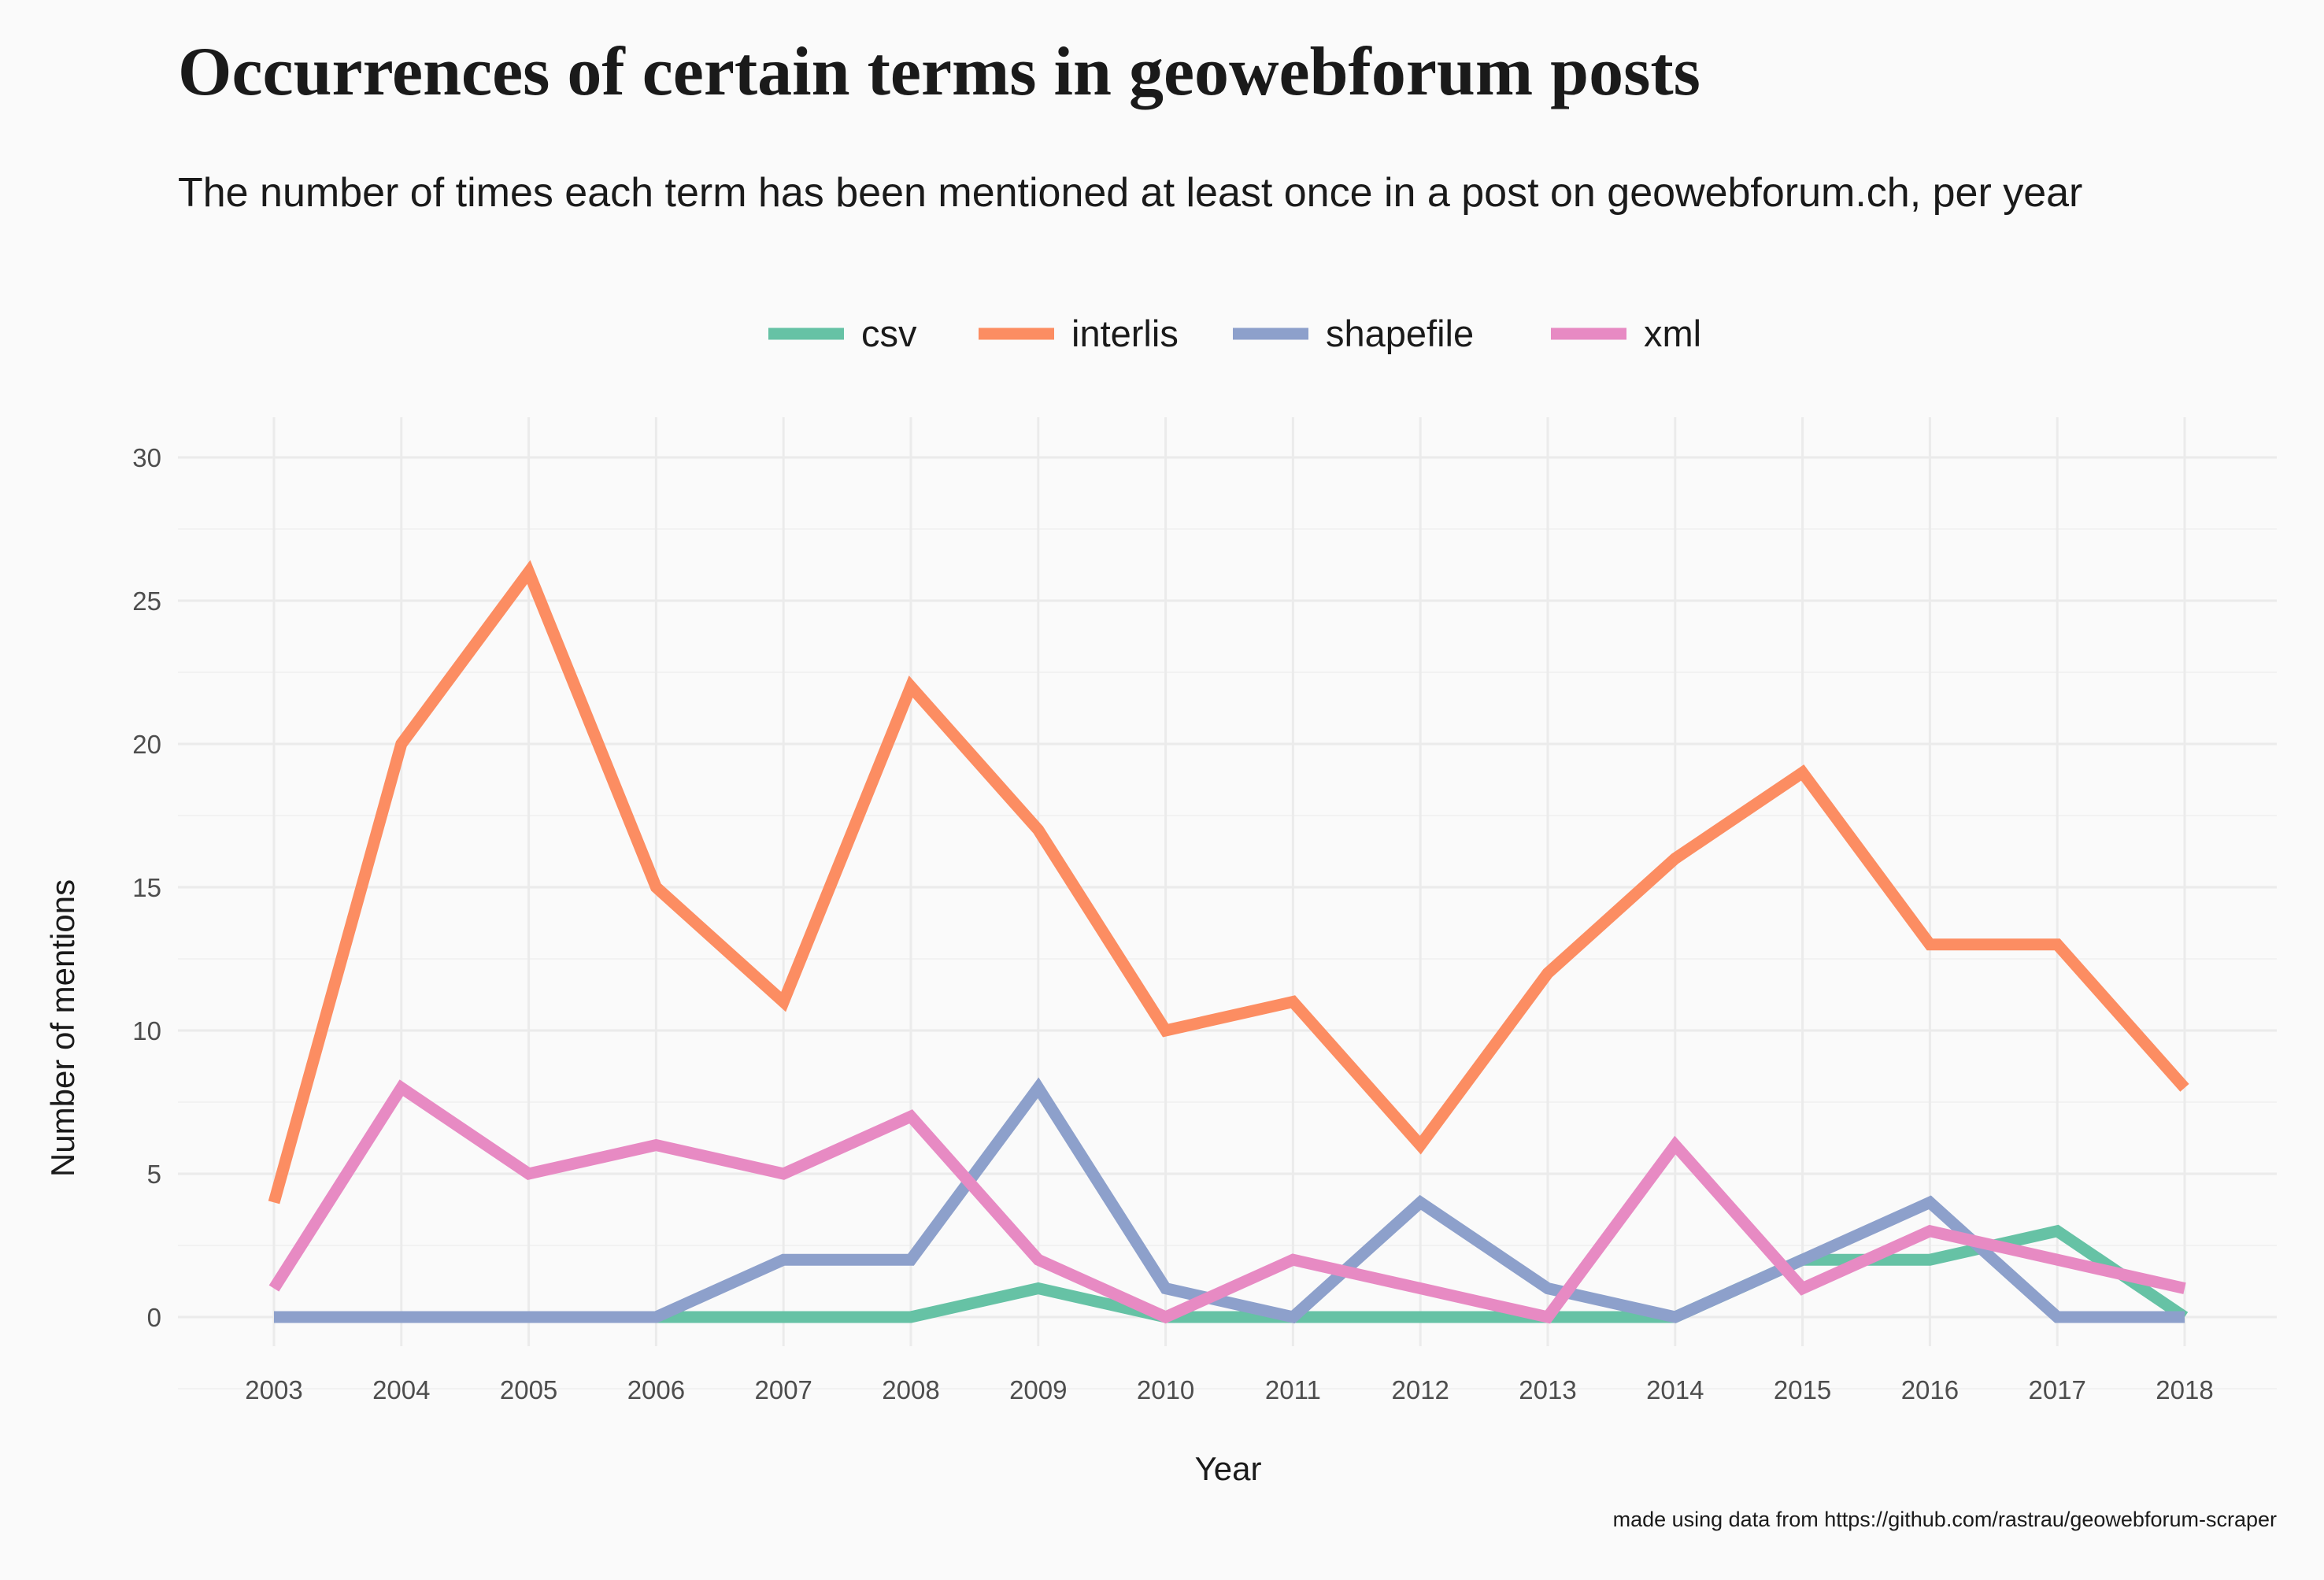 The width and height of the screenshot is (2324, 1580). I want to click on x-tick-label: 2009, so click(1038, 1389).